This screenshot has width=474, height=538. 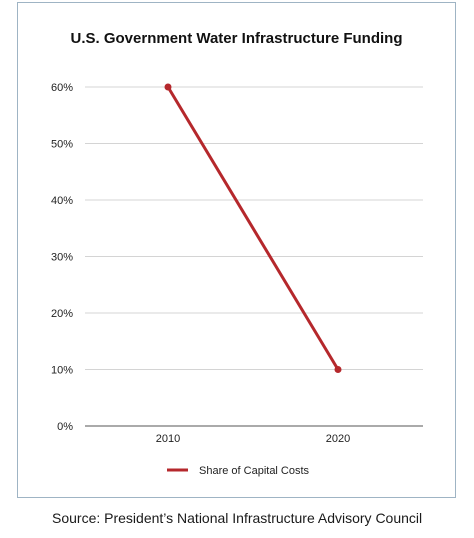 What do you see at coordinates (62, 88) in the screenshot?
I see `y-tick-label: 60%` at bounding box center [62, 88].